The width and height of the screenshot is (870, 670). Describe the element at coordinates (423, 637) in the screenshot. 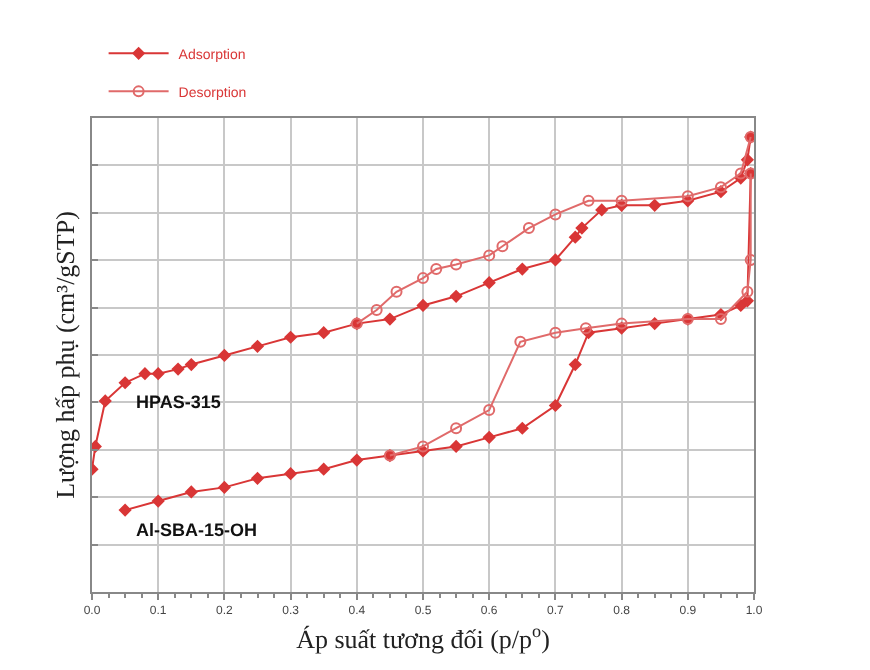

I see `x-axis-title: Áp suất tương đối (p/p$^{o}$)` at that location.